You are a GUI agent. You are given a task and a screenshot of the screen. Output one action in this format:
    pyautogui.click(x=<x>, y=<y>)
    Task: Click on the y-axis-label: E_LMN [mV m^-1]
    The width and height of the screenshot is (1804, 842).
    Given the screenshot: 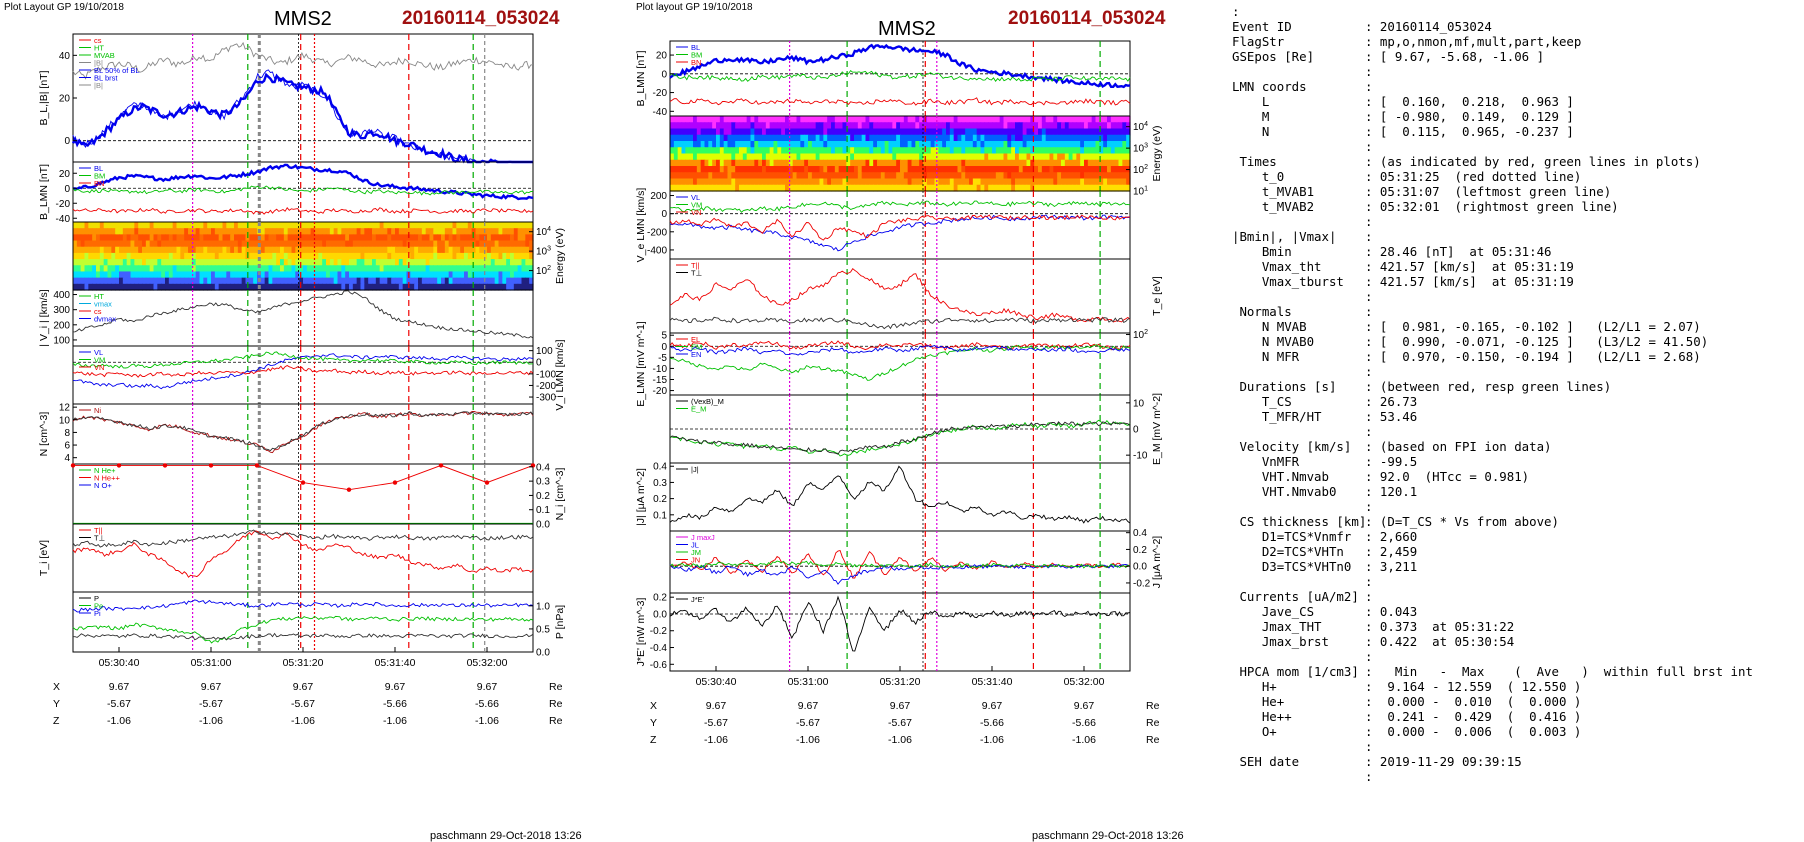 What is the action you would take?
    pyautogui.click(x=641, y=364)
    